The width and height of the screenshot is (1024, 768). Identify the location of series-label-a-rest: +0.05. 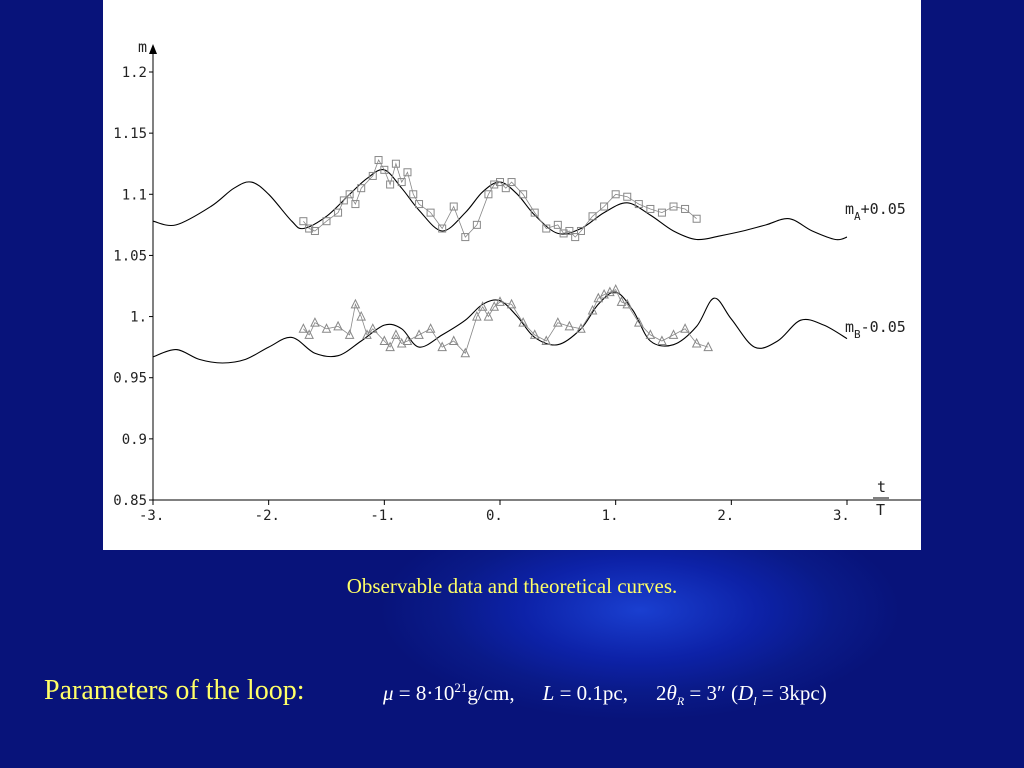
(883, 209).